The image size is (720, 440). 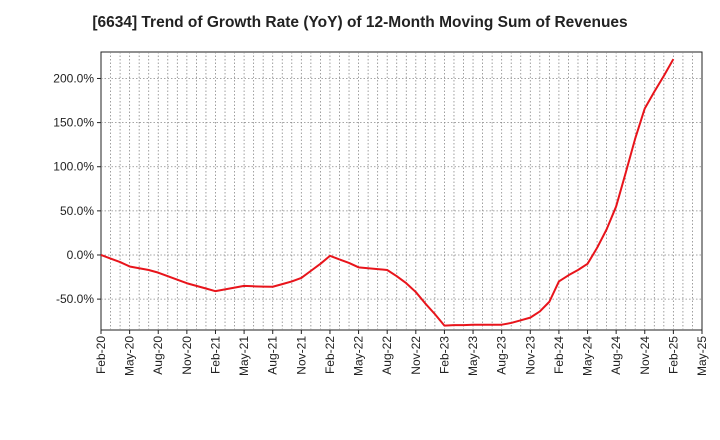 I want to click on x-tick-label: Nov-23, so click(x=530, y=355).